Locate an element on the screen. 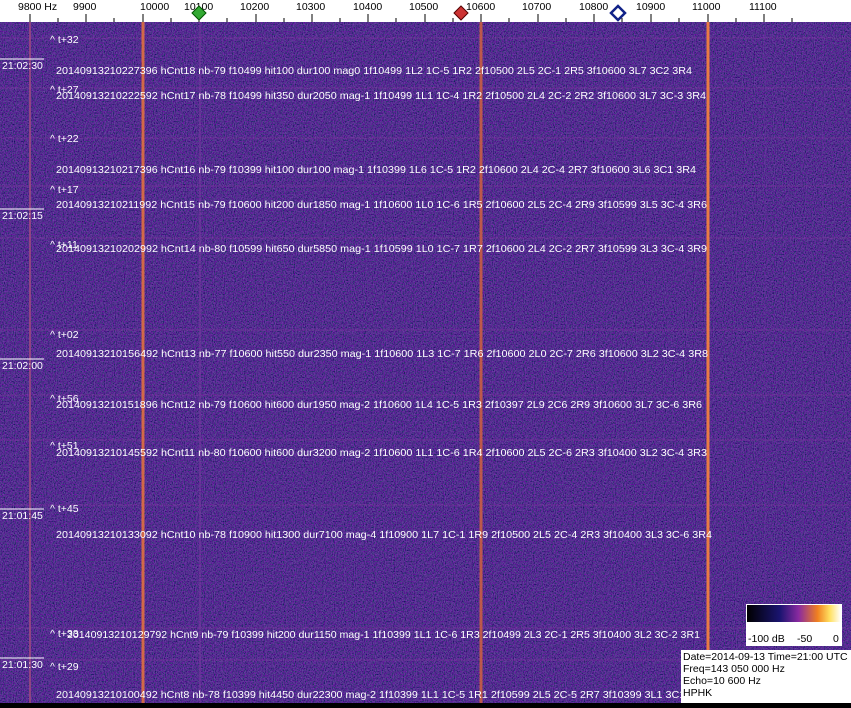 The height and width of the screenshot is (708, 851). offset-label: ^ t+32 is located at coordinates (64, 40).